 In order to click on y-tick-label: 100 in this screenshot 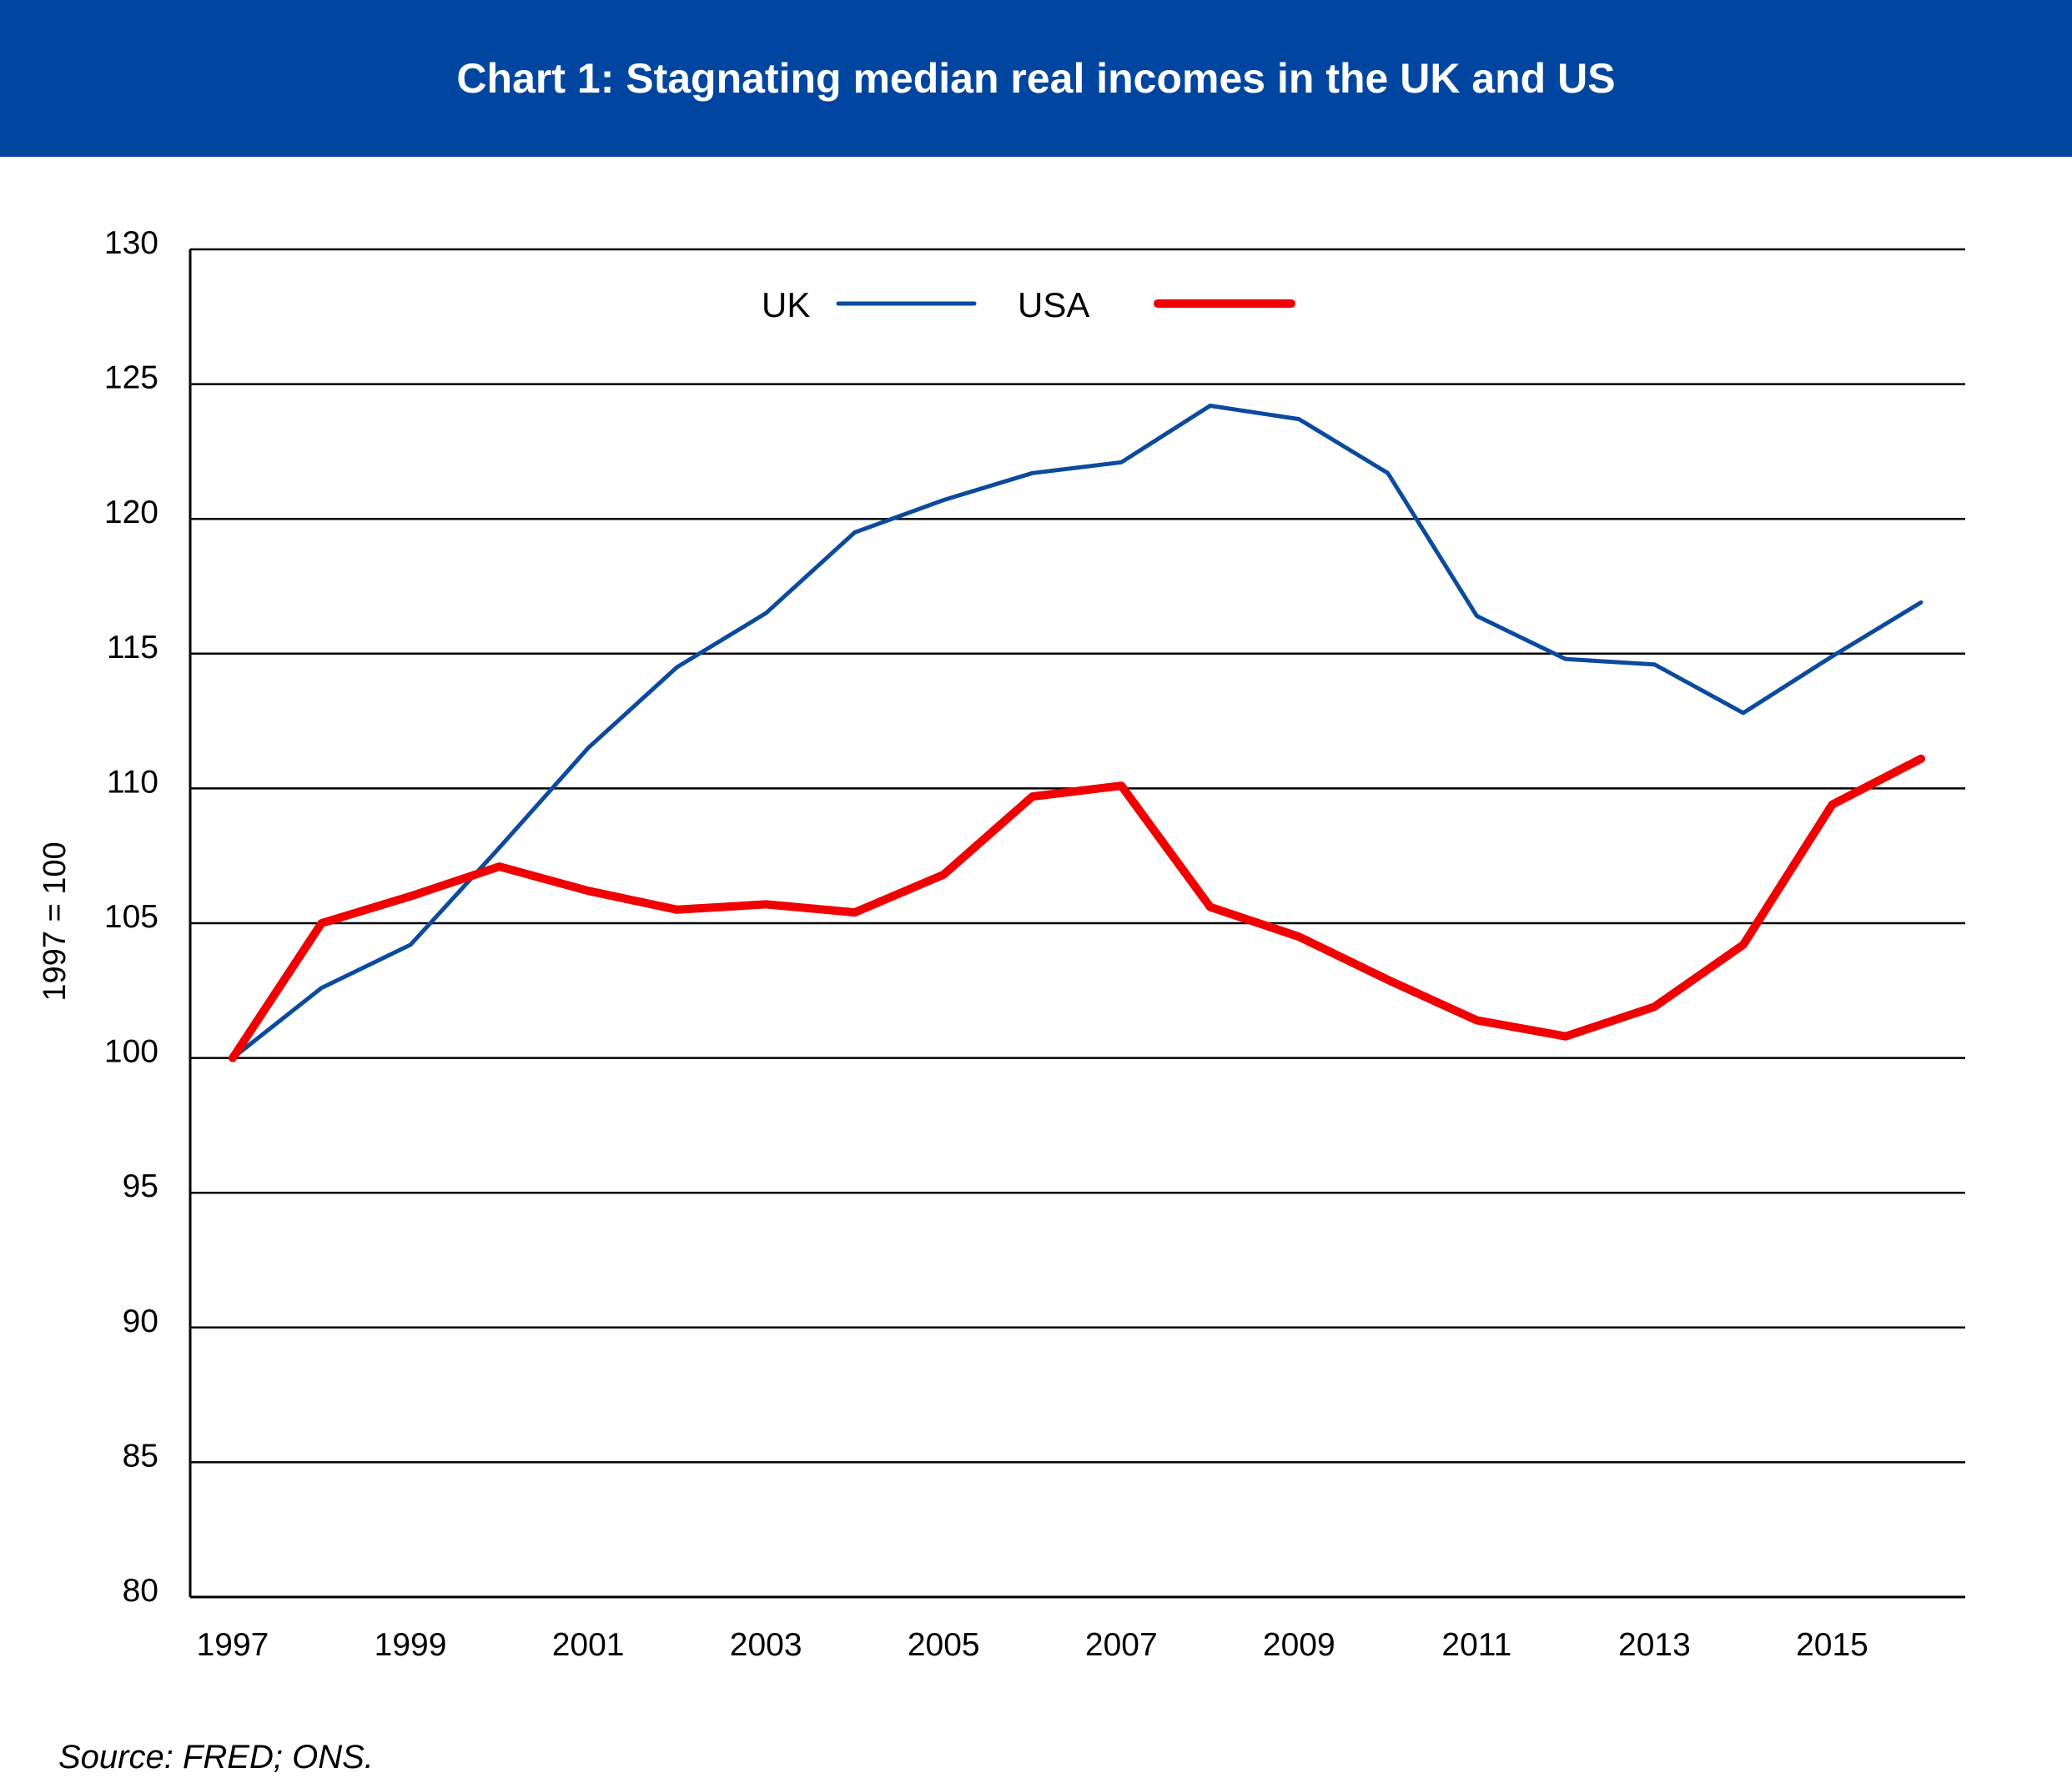, I will do `click(131, 1052)`.